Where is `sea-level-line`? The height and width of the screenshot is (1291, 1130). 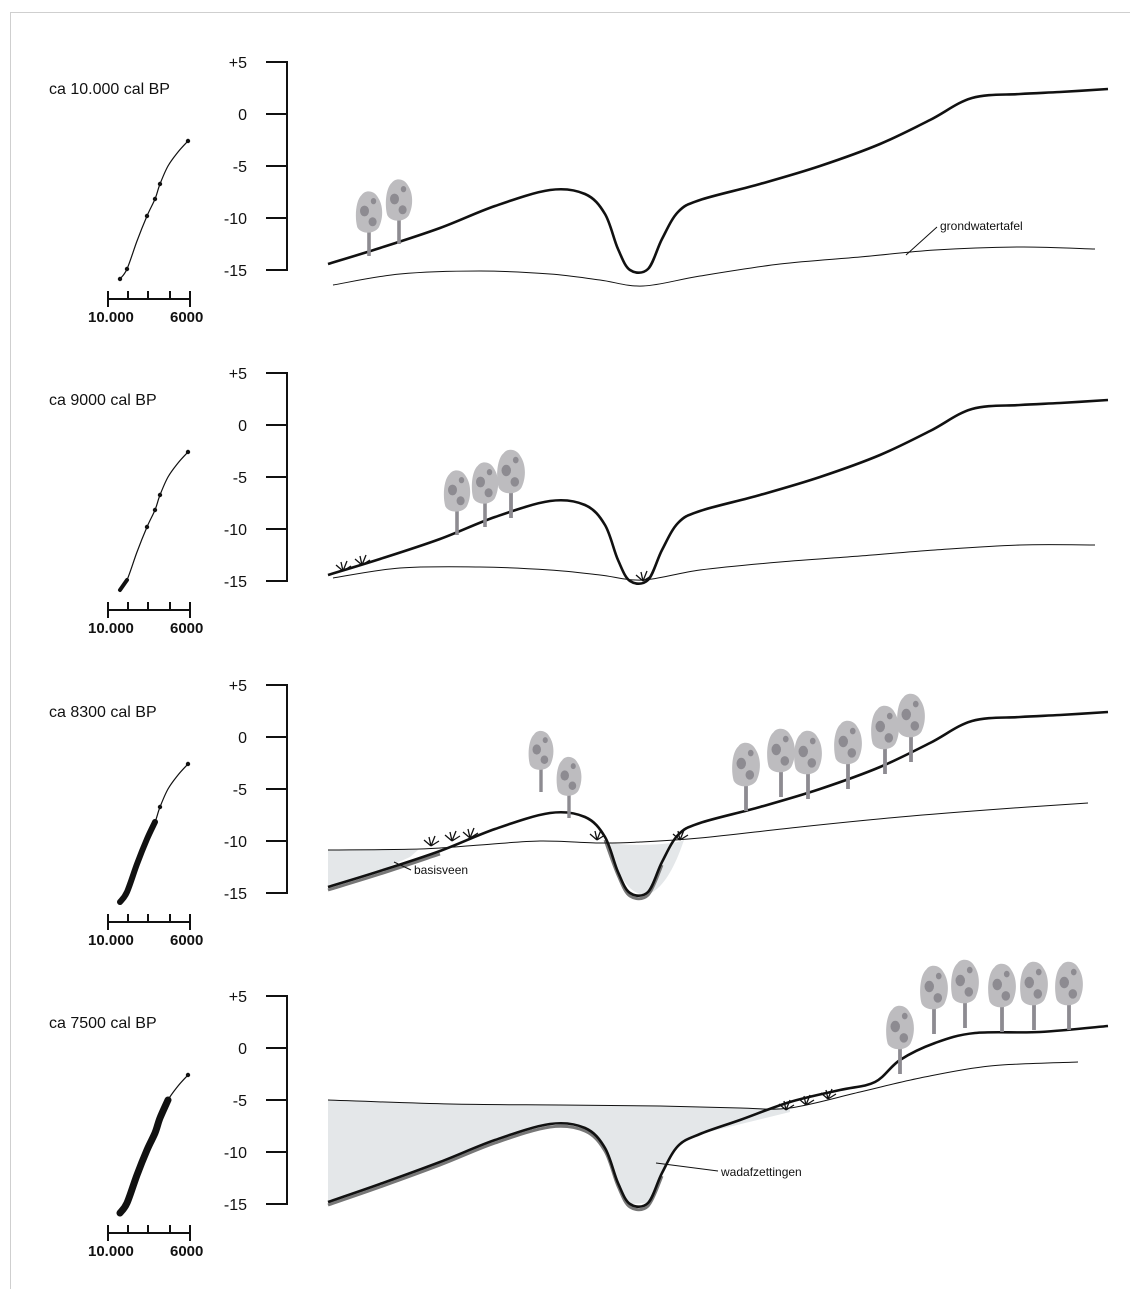 sea-level-line is located at coordinates (154, 210).